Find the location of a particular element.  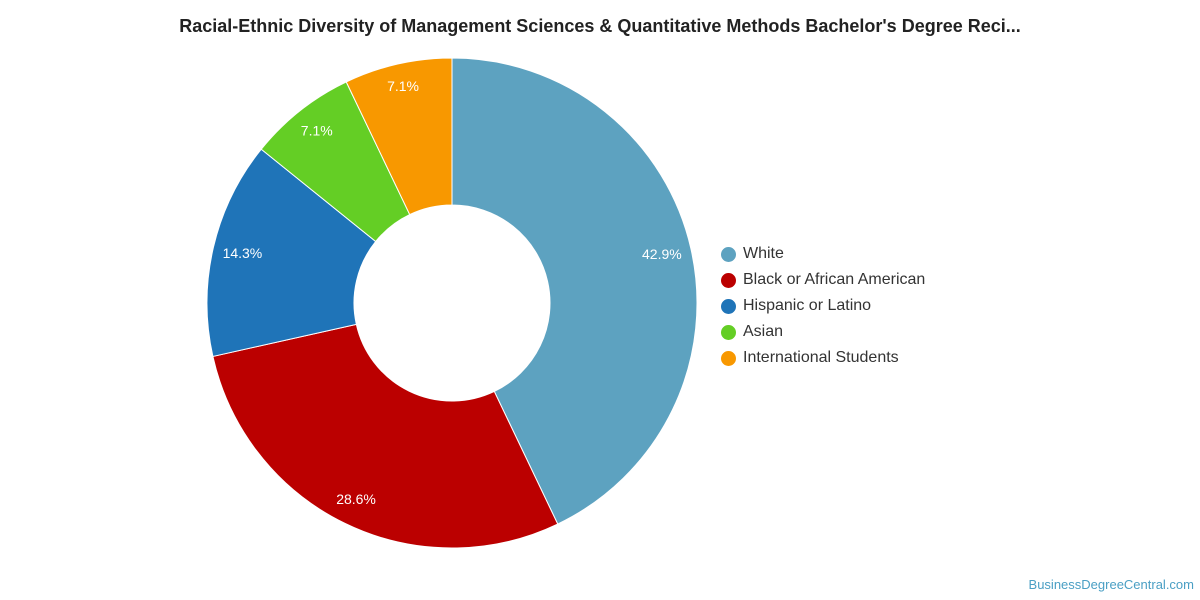

legend-item: White is located at coordinates (823, 254).